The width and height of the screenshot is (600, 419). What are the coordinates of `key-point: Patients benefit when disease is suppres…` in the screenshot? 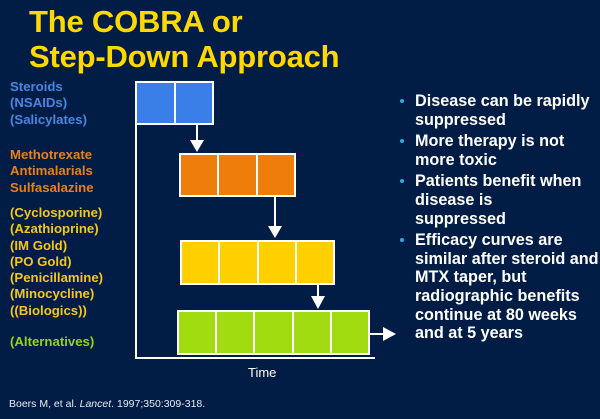 It's located at (492, 200).